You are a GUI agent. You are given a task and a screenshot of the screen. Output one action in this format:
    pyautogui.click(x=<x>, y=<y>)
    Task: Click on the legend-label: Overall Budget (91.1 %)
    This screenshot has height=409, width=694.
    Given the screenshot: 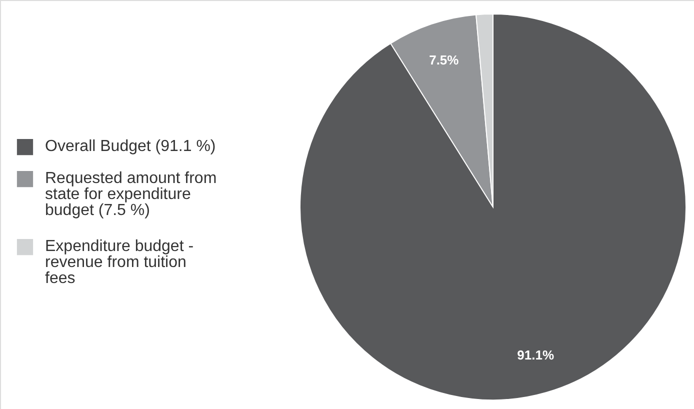 What is the action you would take?
    pyautogui.click(x=130, y=146)
    